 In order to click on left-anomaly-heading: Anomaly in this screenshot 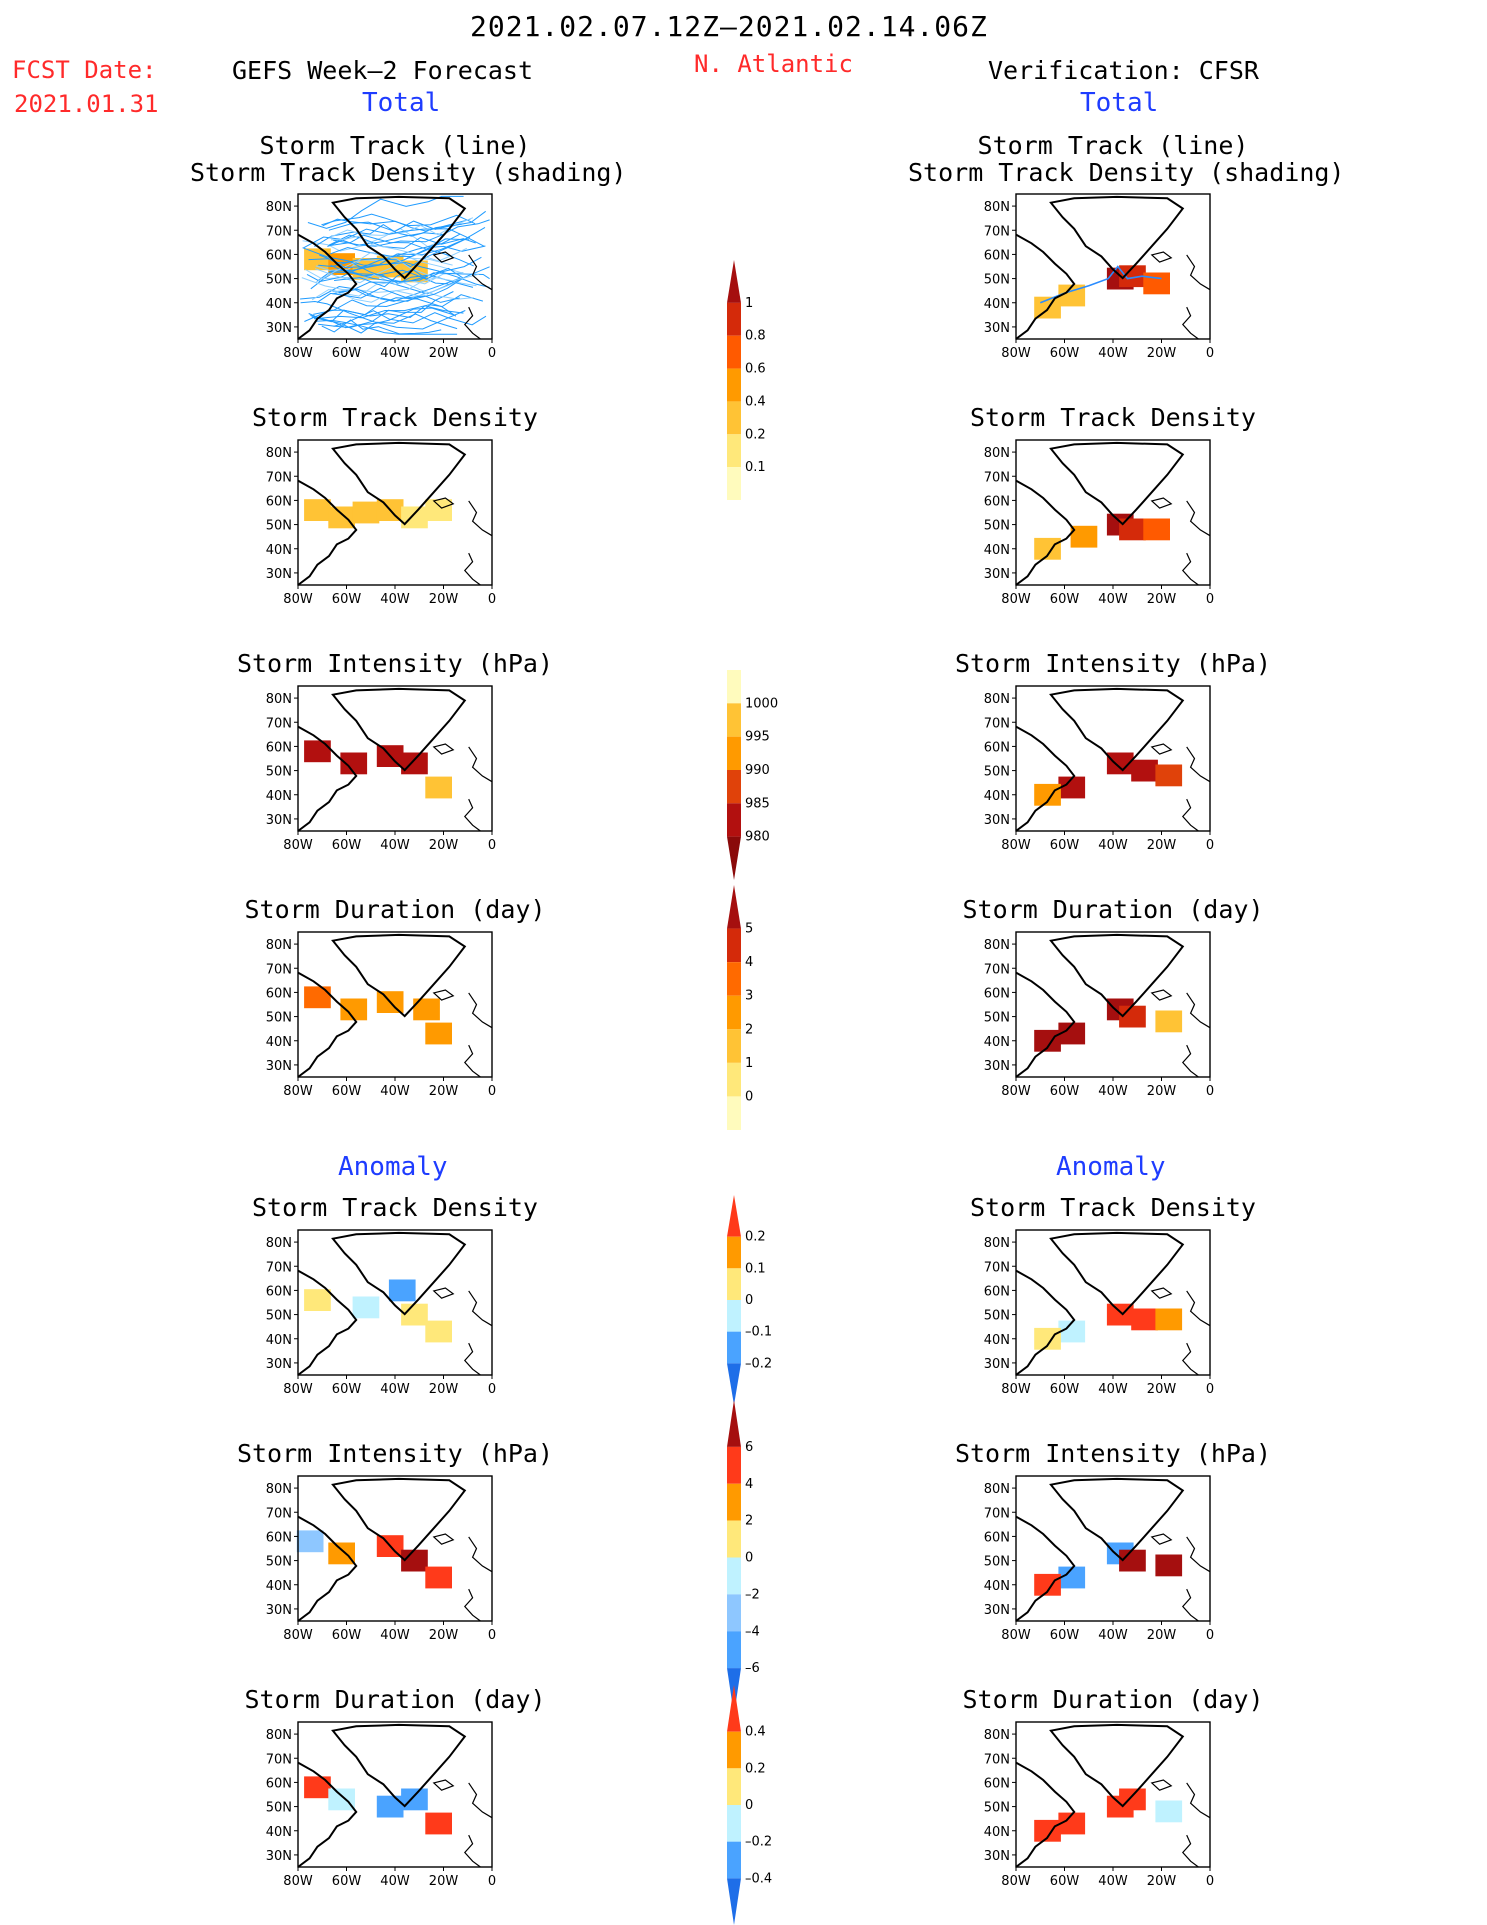, I will do `click(393, 1167)`.